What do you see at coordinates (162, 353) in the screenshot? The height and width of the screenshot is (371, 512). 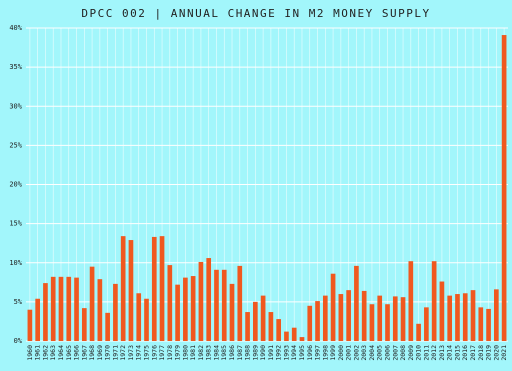 I see `x-tick-label: 1977` at bounding box center [162, 353].